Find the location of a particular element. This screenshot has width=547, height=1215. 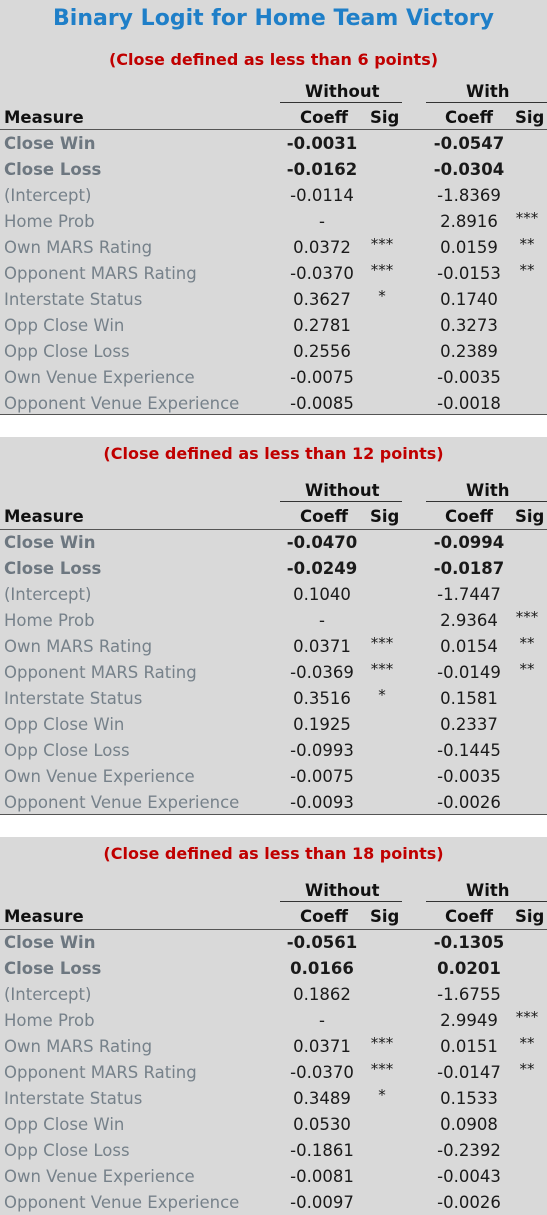

without-coeff: -0.1861 is located at coordinates (322, 1150).